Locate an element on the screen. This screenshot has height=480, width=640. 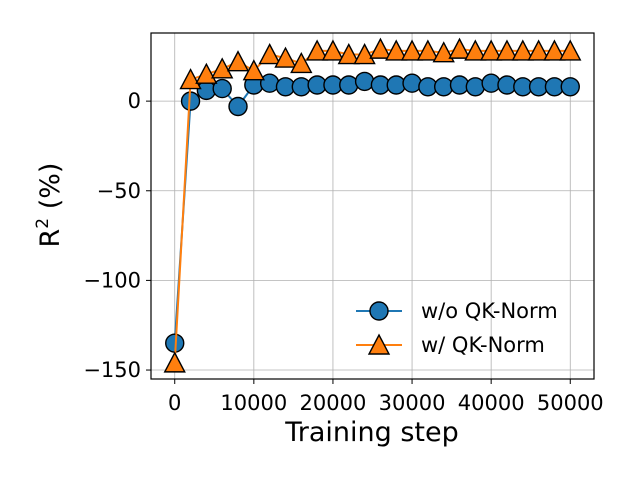
x-tick-label: 20000 is located at coordinates (333, 403).